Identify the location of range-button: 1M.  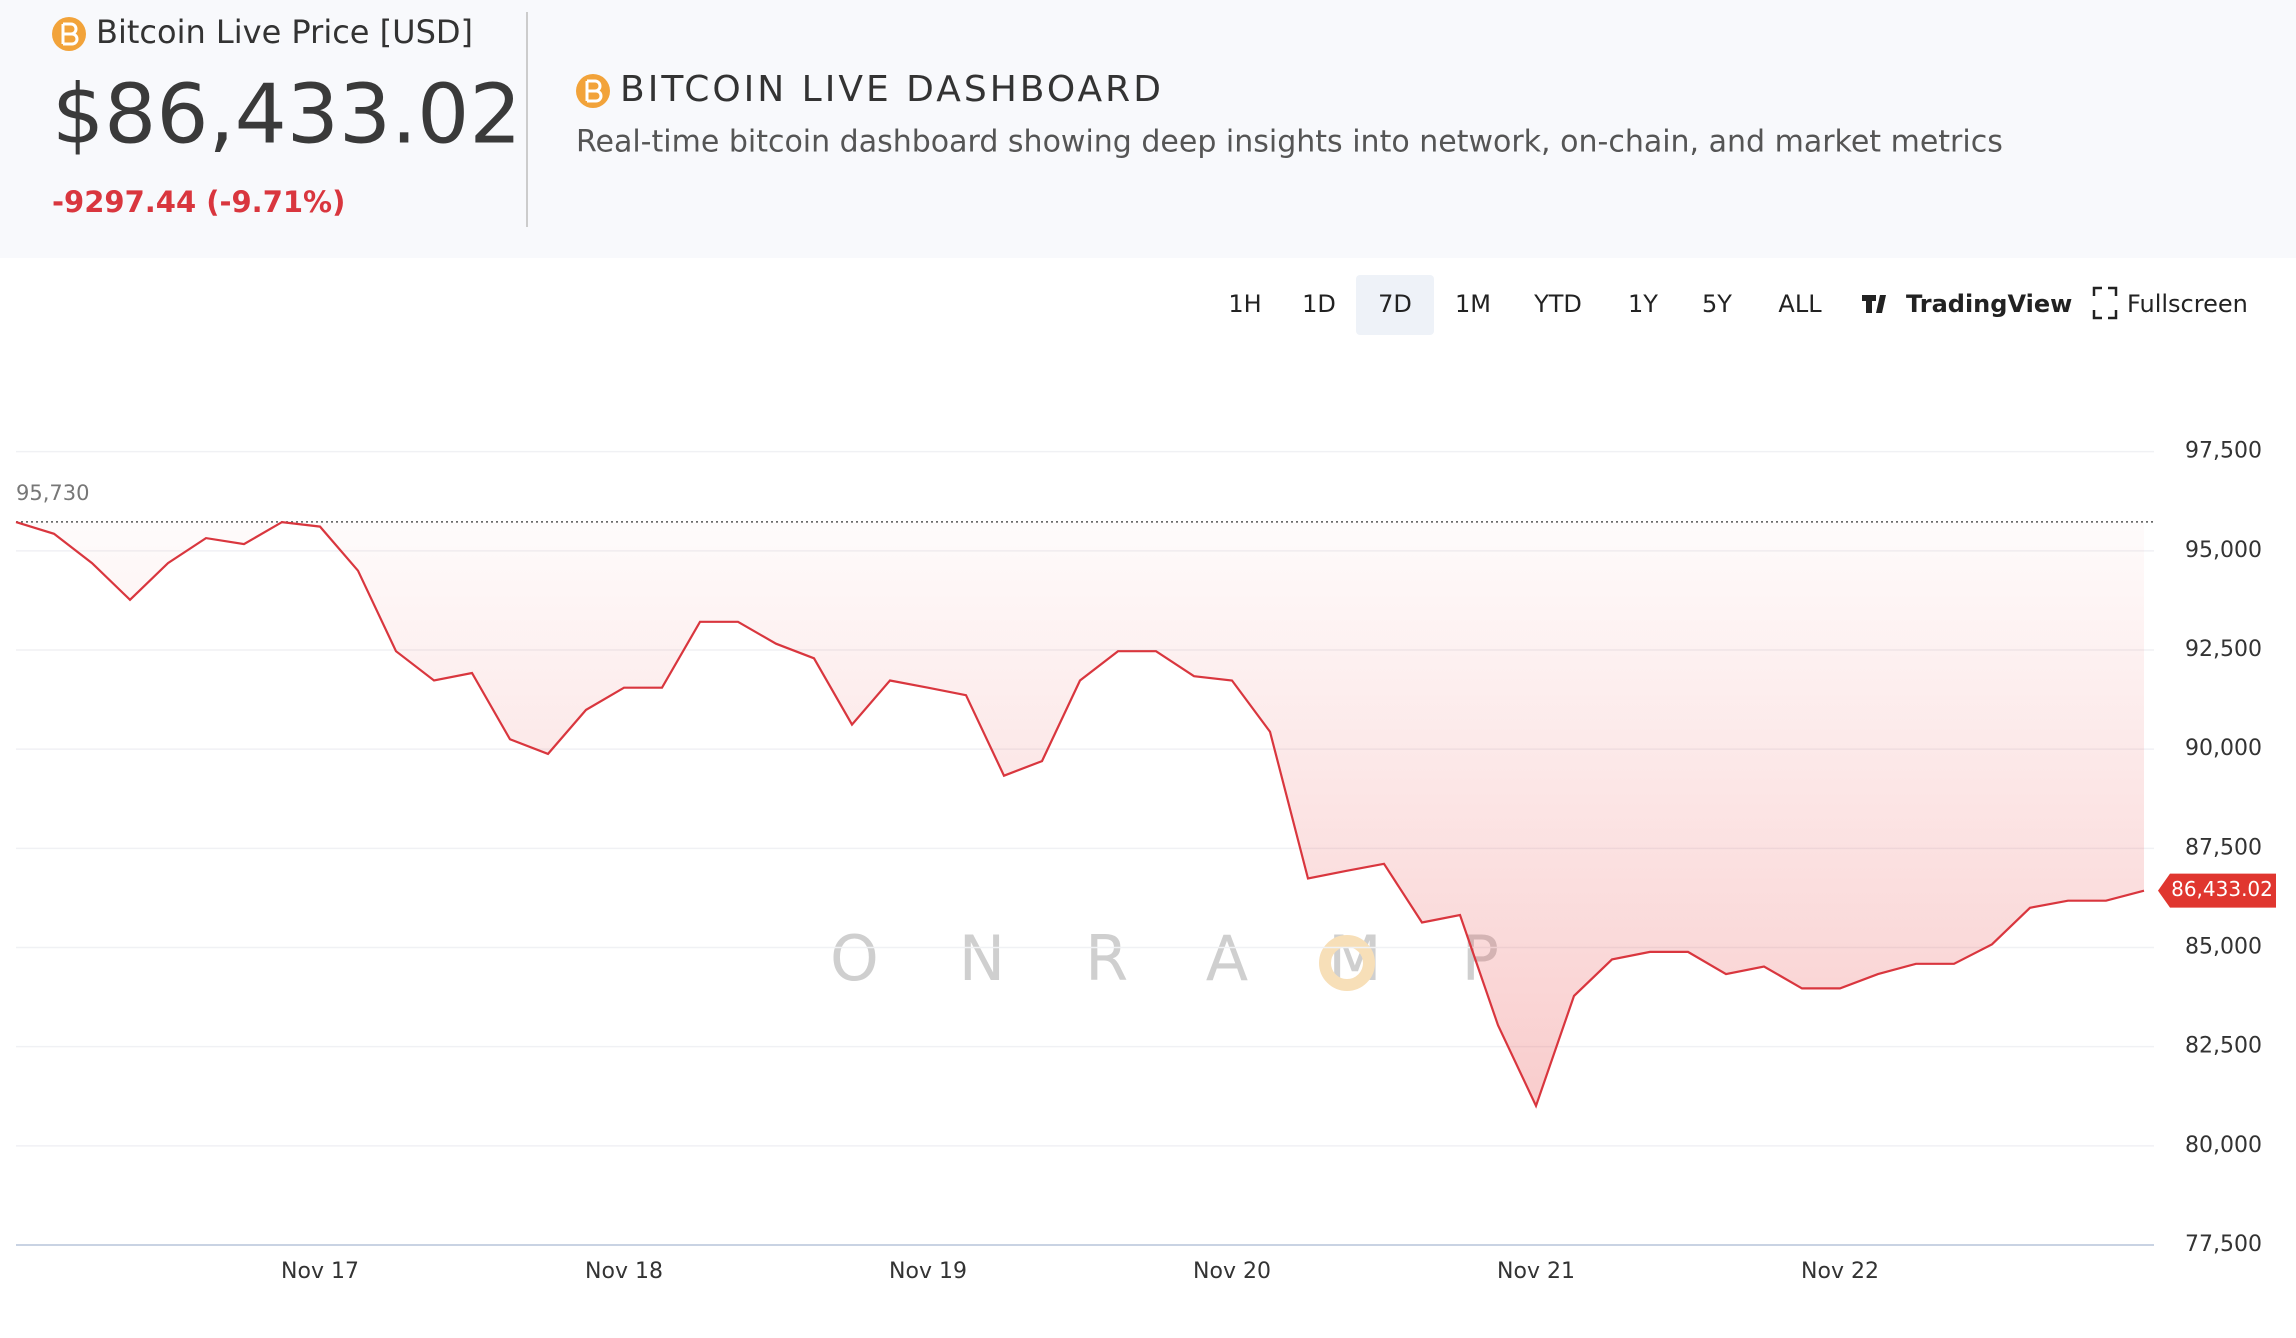
(1473, 304).